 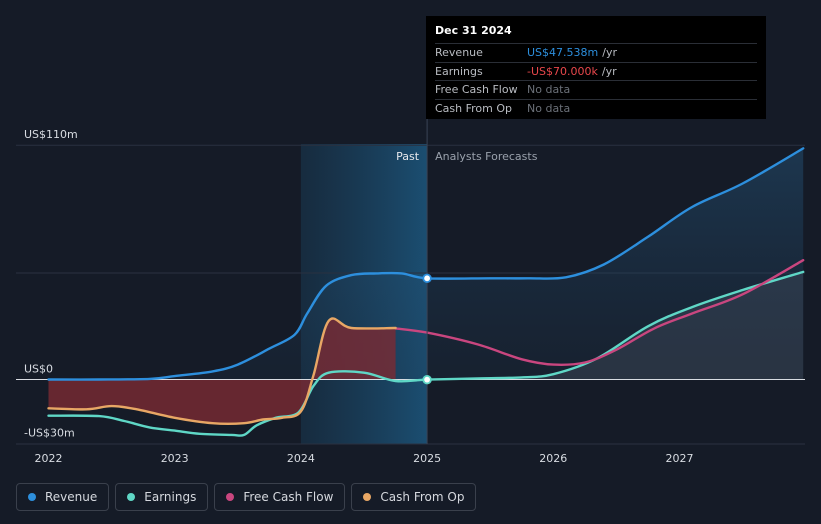 I want to click on legend-item-revenue: Revenue, so click(x=63, y=497).